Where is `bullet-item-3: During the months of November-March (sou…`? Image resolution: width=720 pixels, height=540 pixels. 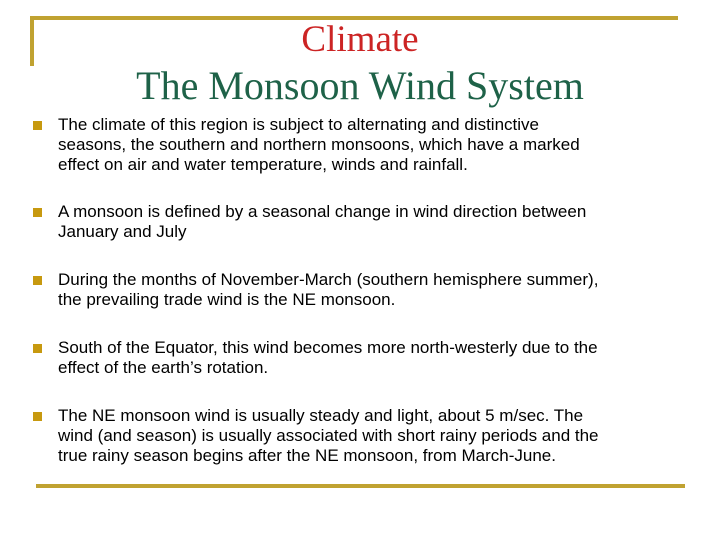 bullet-item-3: During the months of November-March (sou… is located at coordinates (364, 290).